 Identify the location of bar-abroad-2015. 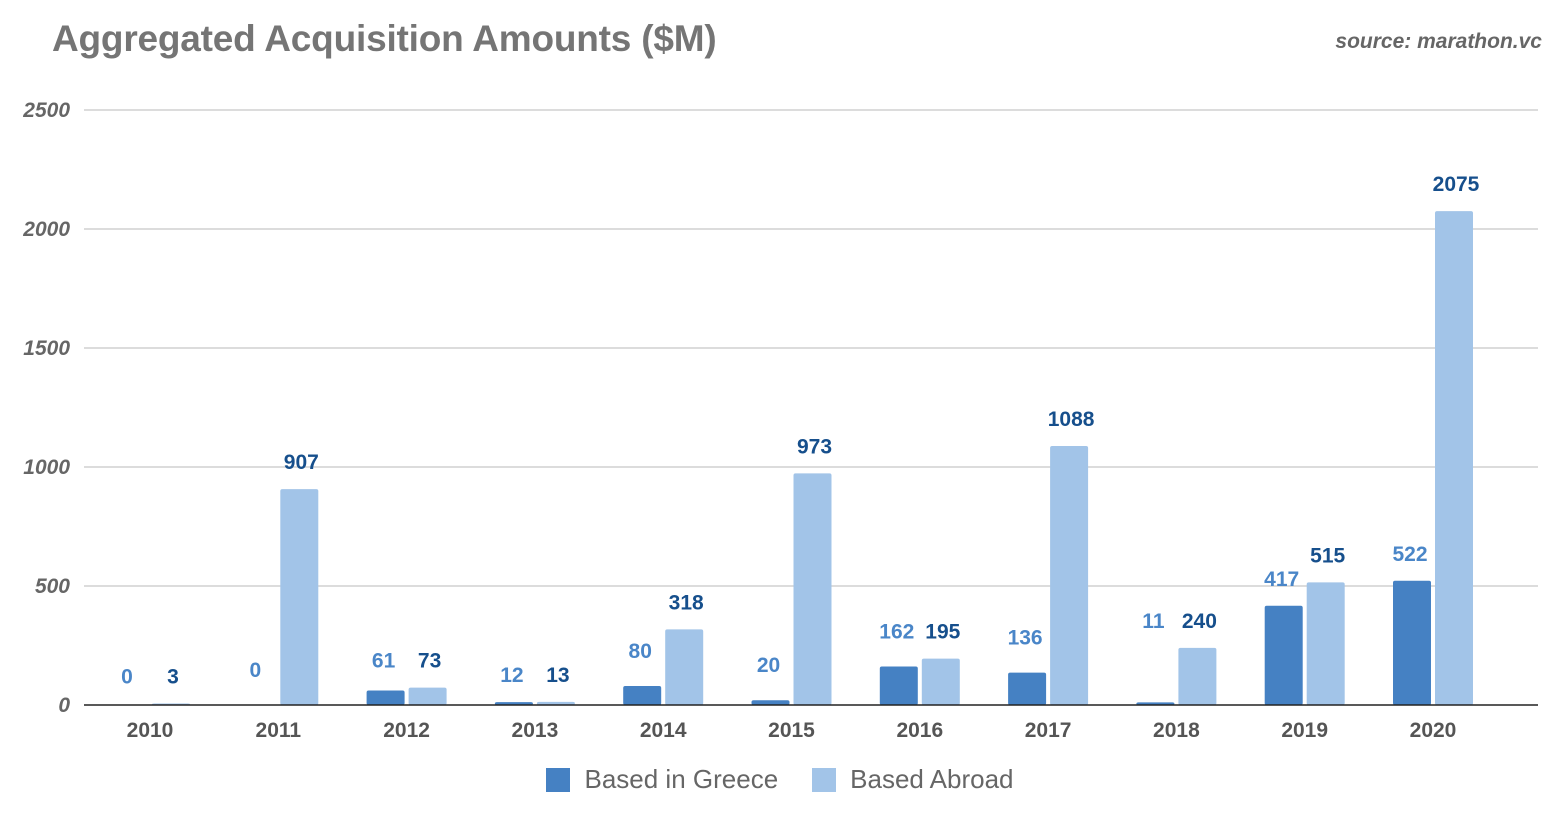
(812, 589).